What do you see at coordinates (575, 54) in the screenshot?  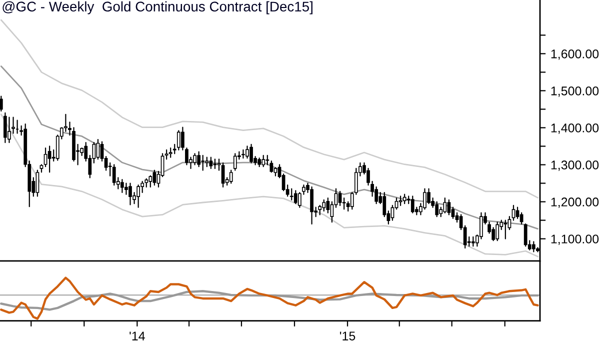 I see `y-tick-label: 1,600.00` at bounding box center [575, 54].